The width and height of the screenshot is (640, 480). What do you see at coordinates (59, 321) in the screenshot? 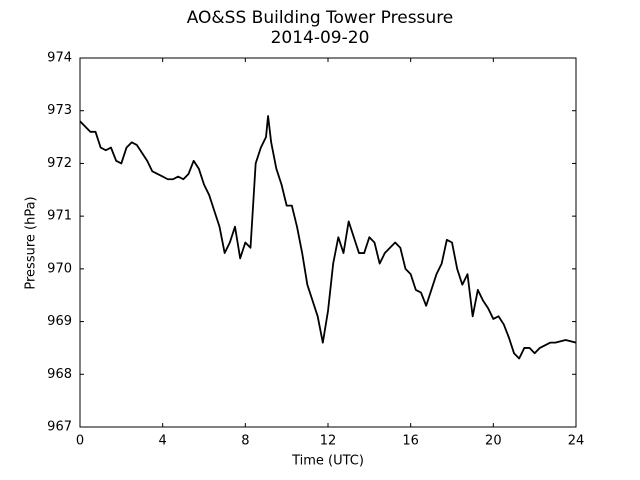
I see `y-tick-label: 969` at bounding box center [59, 321].